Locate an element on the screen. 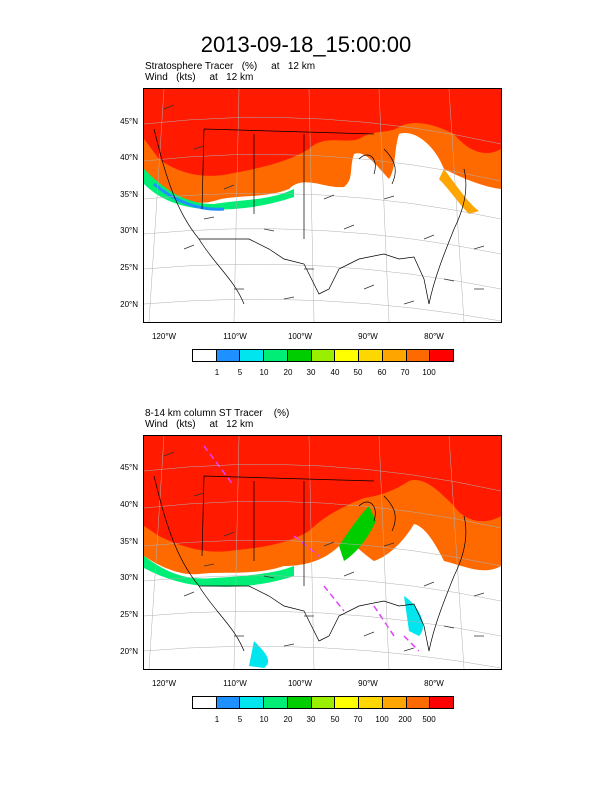 The image size is (612, 792). panel2-colorbar-label: 20 is located at coordinates (288, 719).